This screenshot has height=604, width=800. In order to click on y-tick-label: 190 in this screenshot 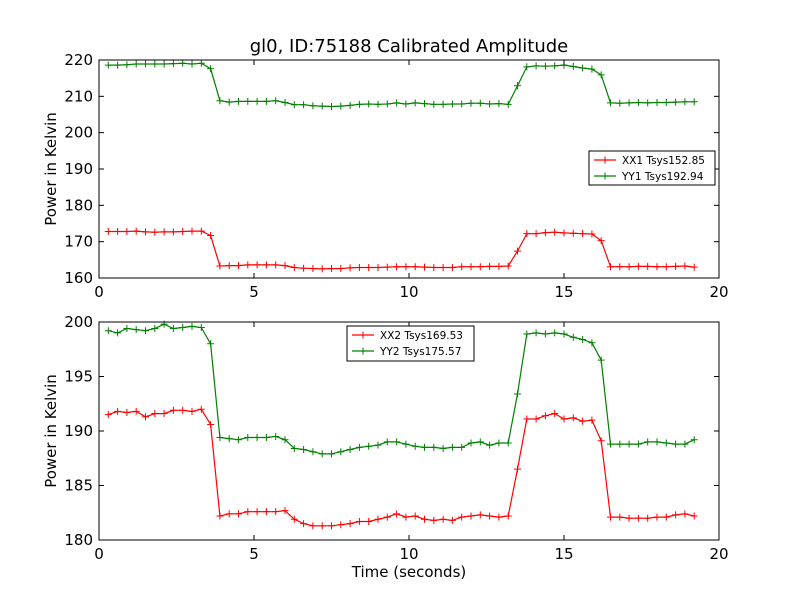, I will do `click(78, 169)`.